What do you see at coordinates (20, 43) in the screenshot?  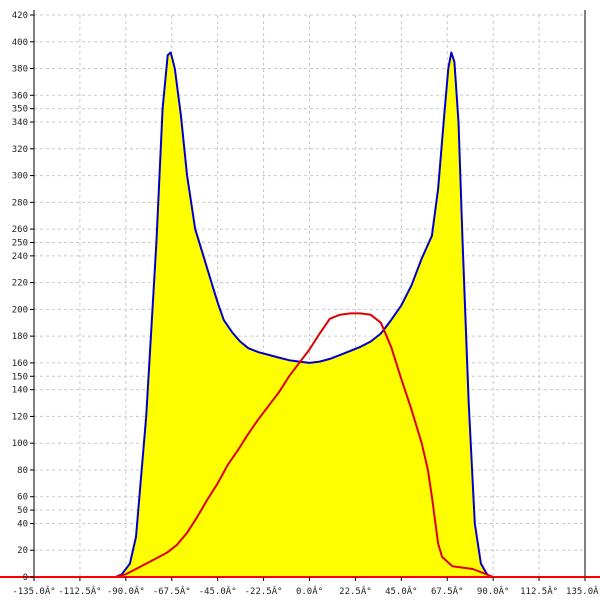 I see `y-tick-label: 400` at bounding box center [20, 43].